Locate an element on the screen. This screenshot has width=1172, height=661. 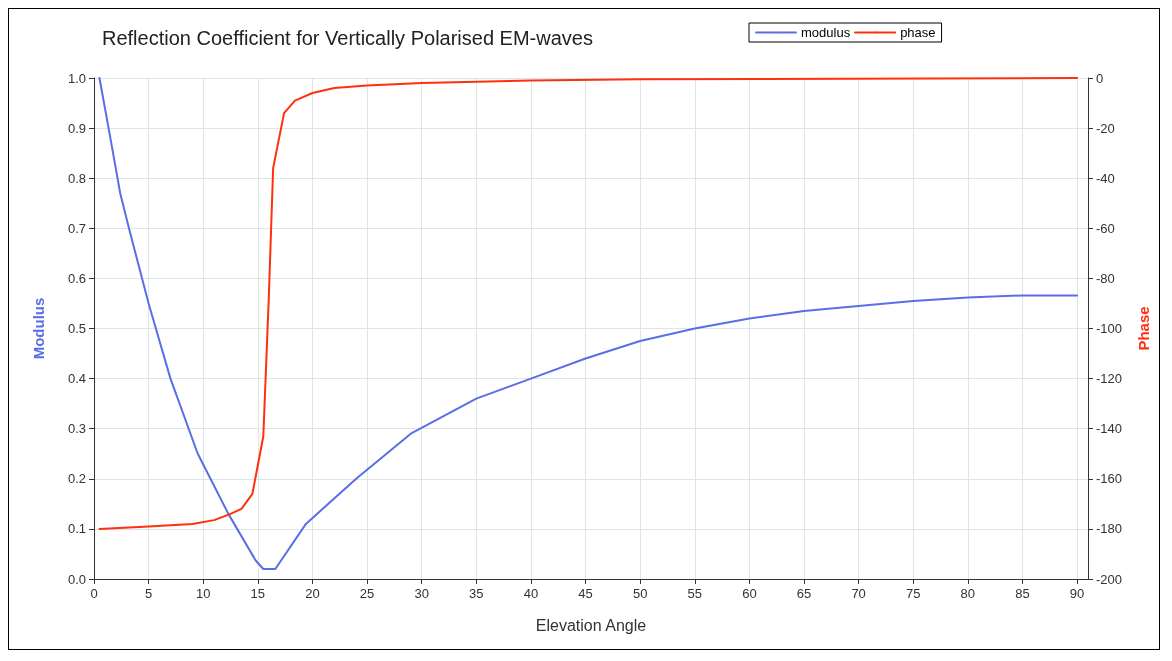
x-tick-label: 25 is located at coordinates (367, 593).